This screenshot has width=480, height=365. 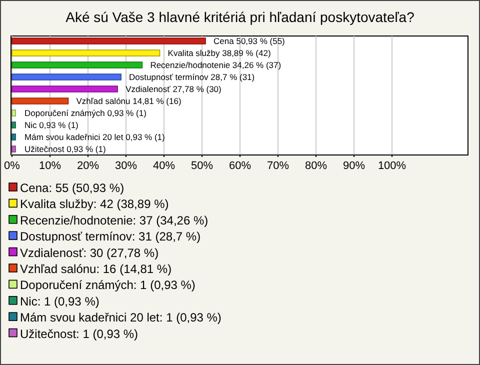 What do you see at coordinates (202, 166) in the screenshot?
I see `x-tick-label: 50%` at bounding box center [202, 166].